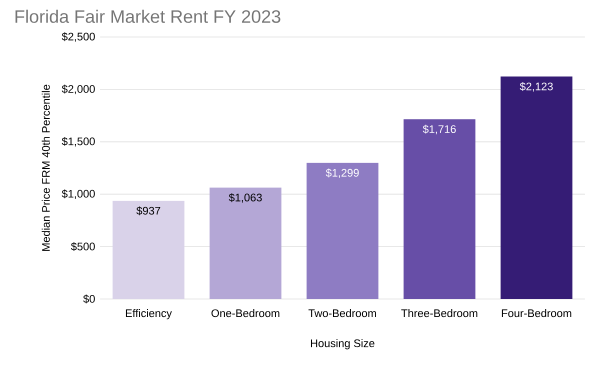 Image resolution: width=600 pixels, height=371 pixels. Describe the element at coordinates (245, 313) in the screenshot. I see `x-tick-label: One-Bedroom` at that location.